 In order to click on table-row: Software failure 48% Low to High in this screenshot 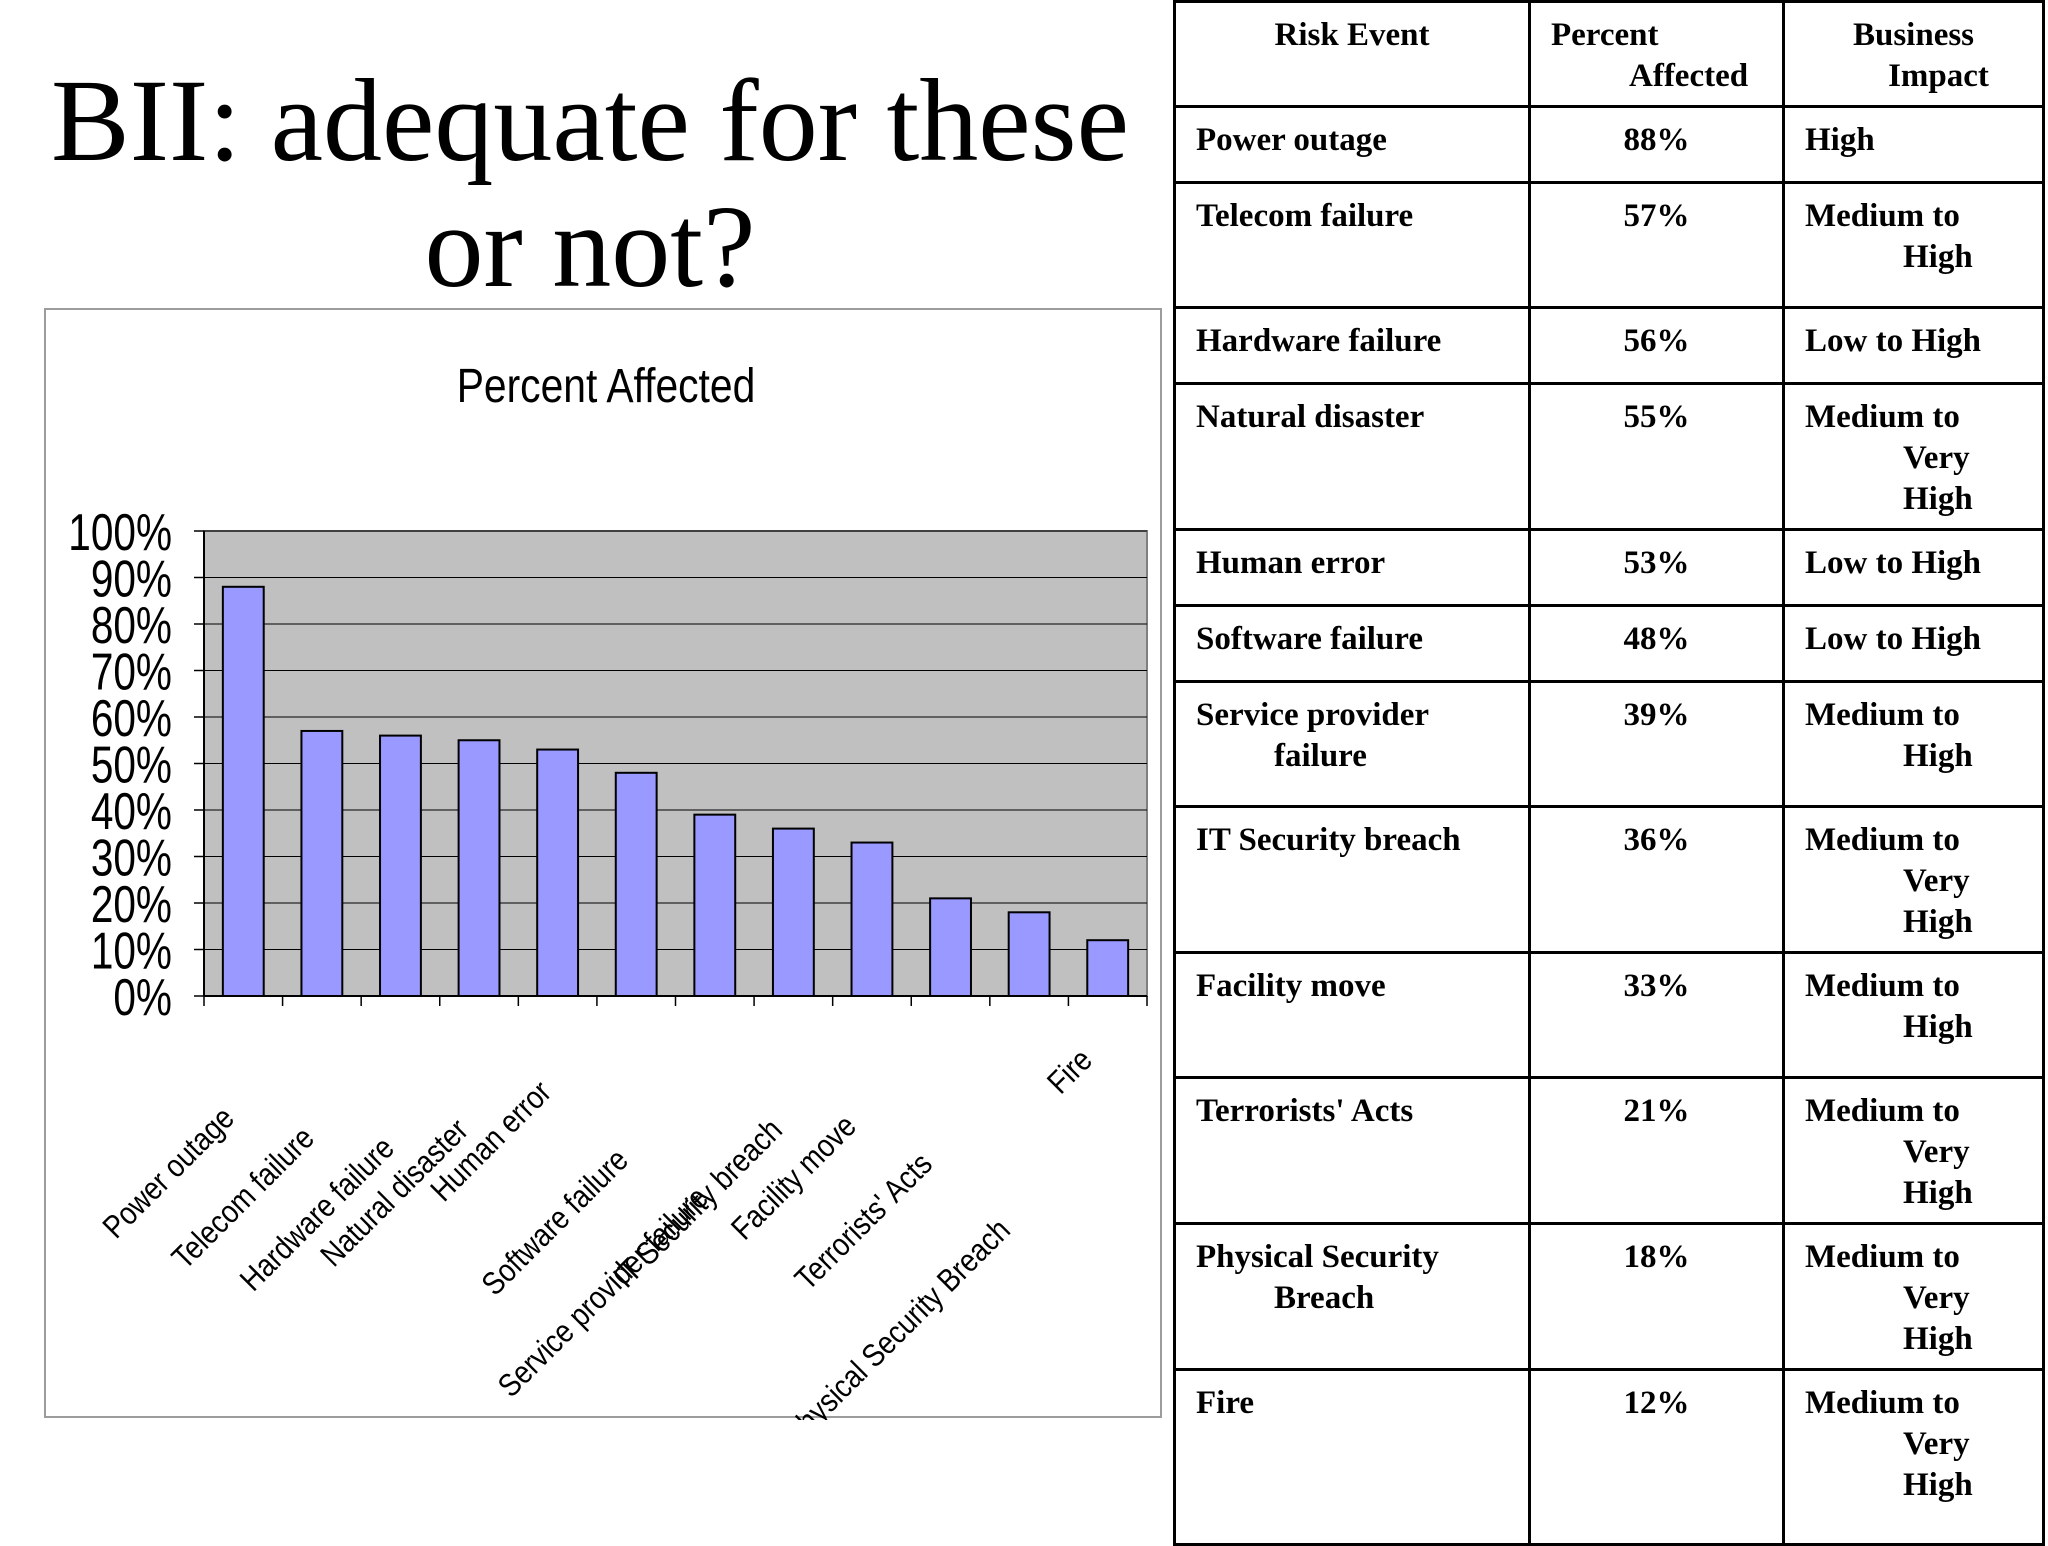, I will do `click(1609, 643)`.